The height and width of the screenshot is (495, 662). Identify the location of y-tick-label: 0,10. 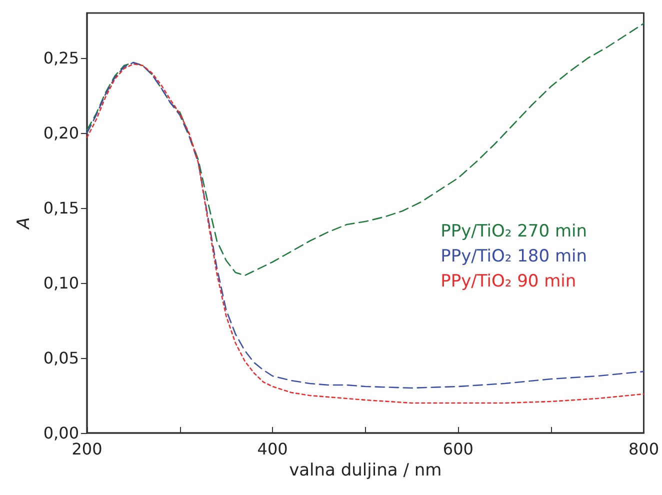
(61, 283).